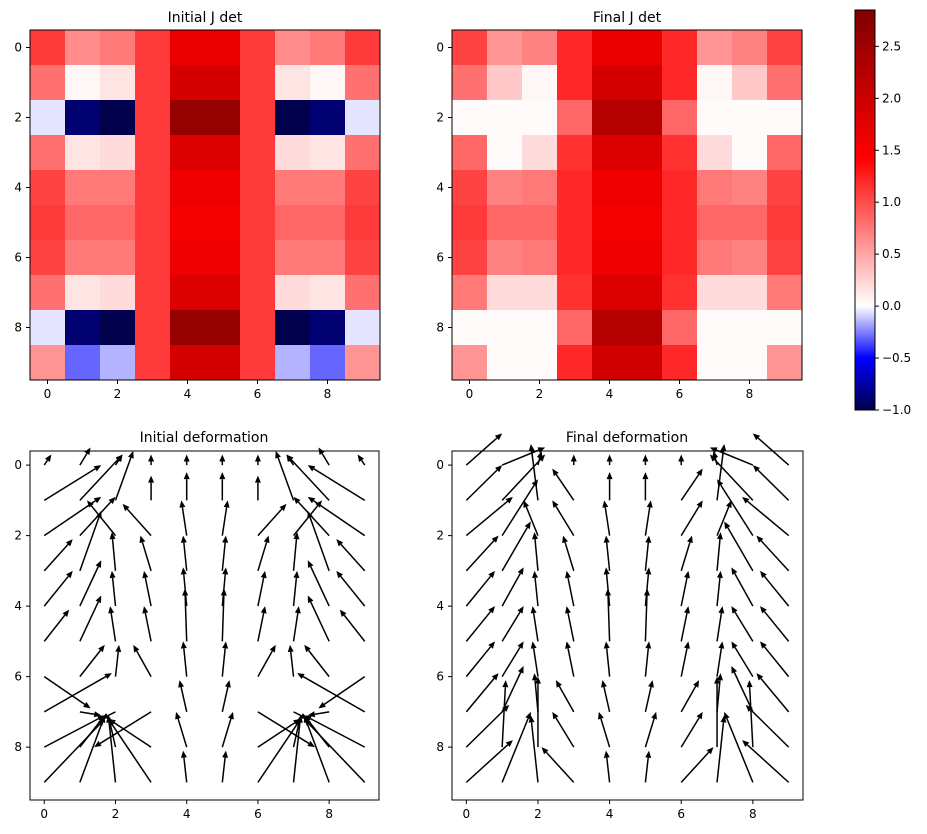  I want to click on initial-jdet-title: Initial J det, so click(205, 18).